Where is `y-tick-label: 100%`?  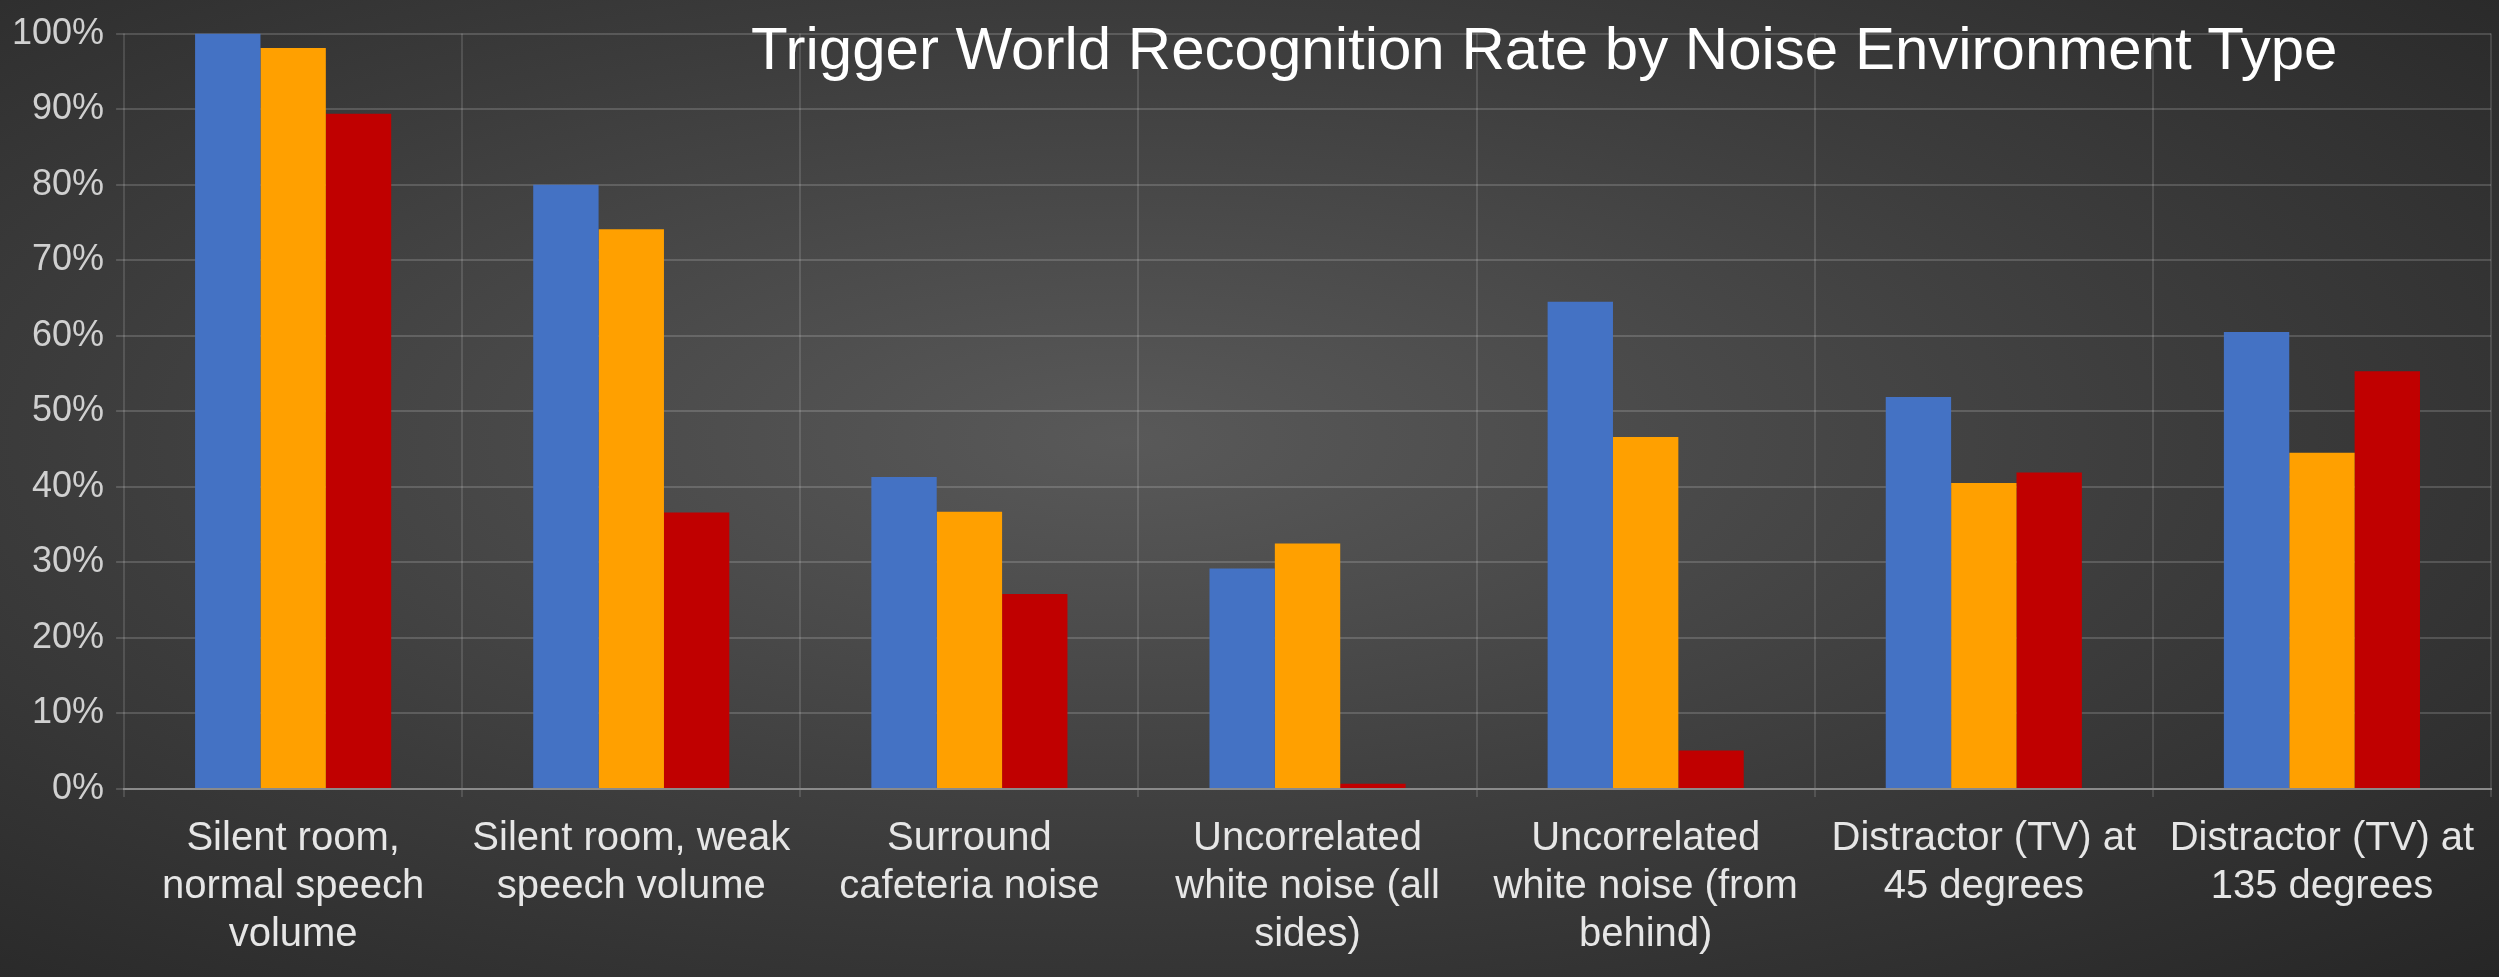 y-tick-label: 100% is located at coordinates (58, 31).